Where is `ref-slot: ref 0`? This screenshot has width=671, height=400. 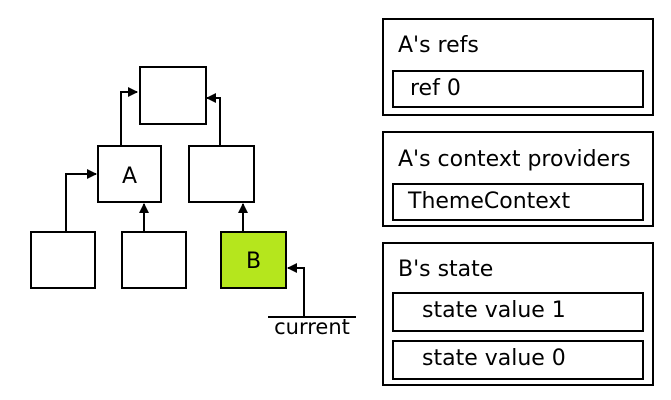
ref-slot: ref 0 is located at coordinates (518, 89).